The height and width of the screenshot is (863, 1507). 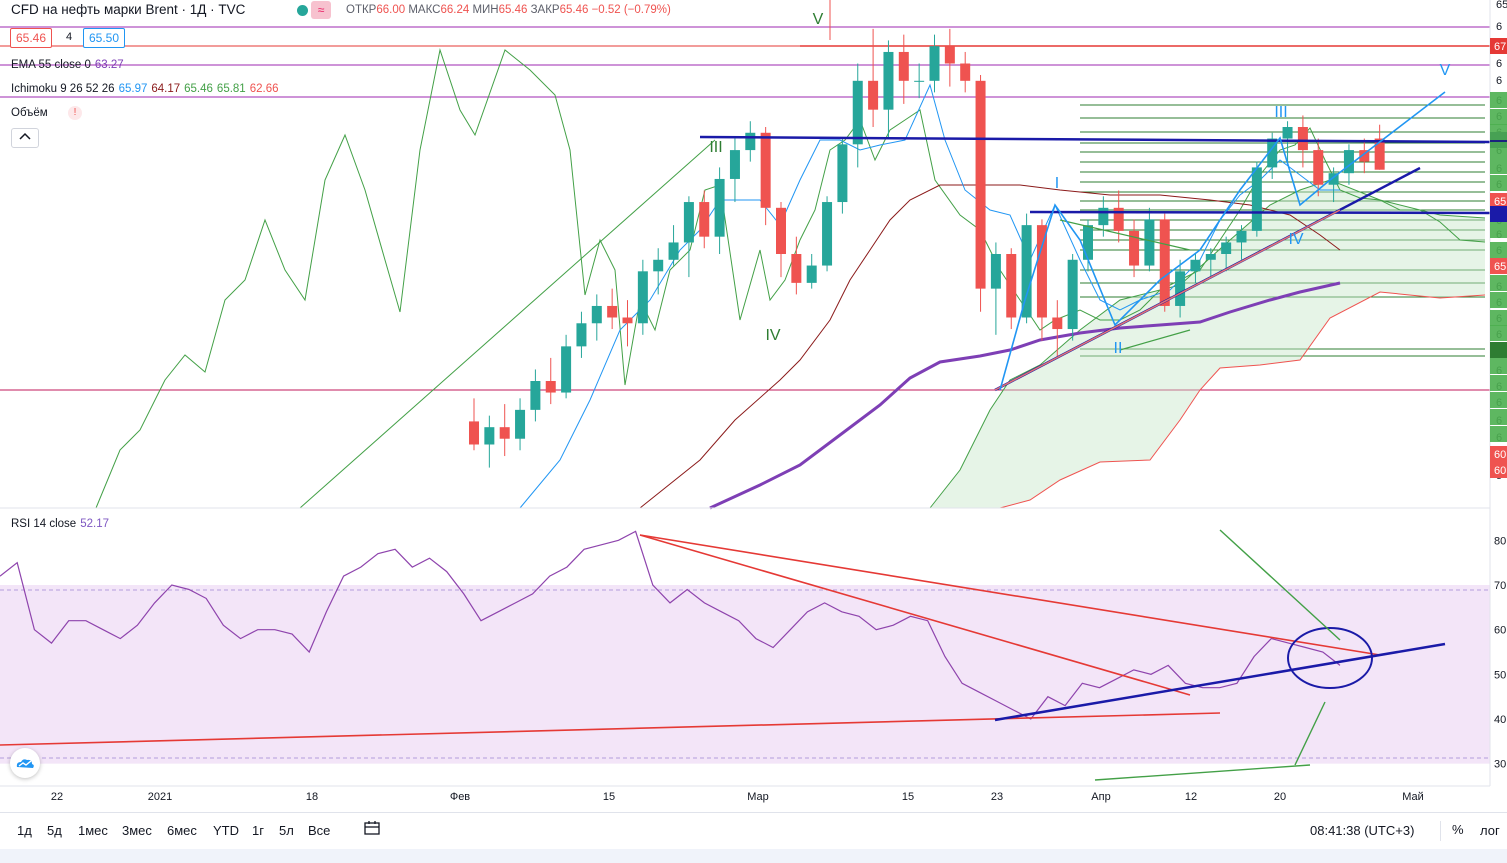 I want to click on rsi-legend: RSI 14 close 52.17, so click(x=60, y=524).